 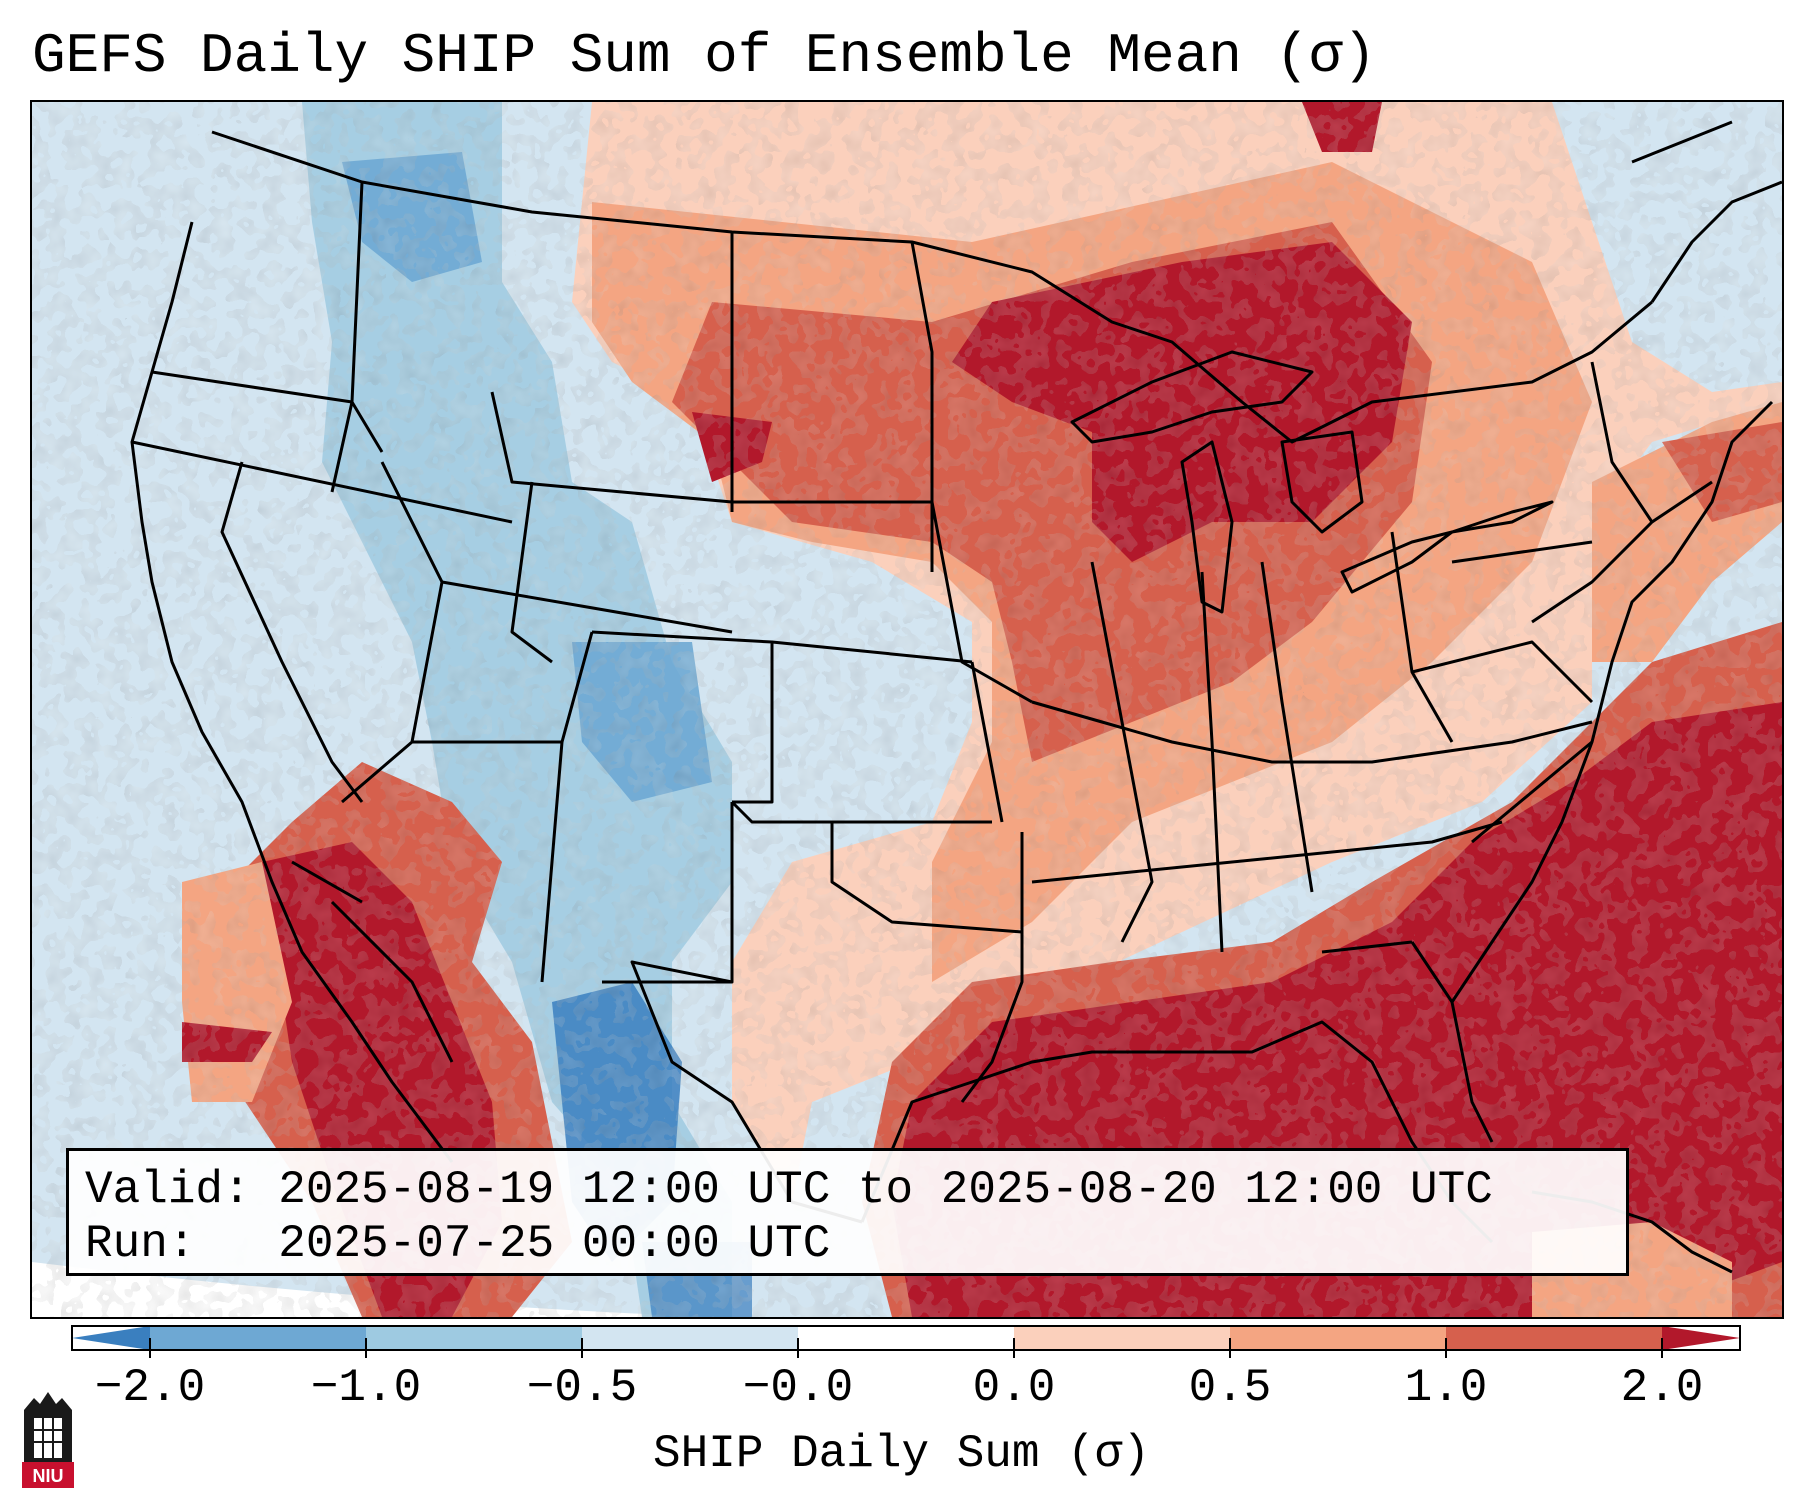 What do you see at coordinates (1701, 1338) in the screenshot?
I see `colorbar-extend-high` at bounding box center [1701, 1338].